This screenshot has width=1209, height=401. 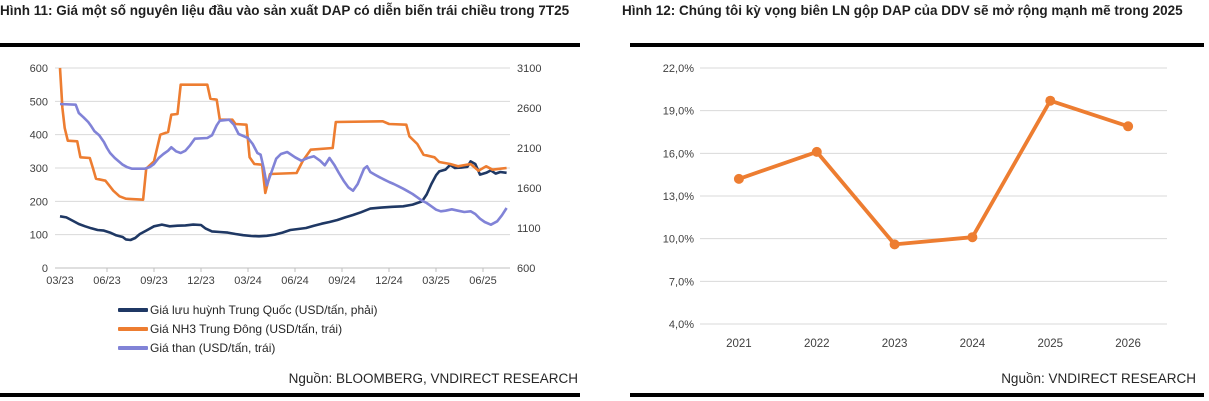 I want to click on legend-item-sulfur: Giá lưu huỳnh Trung Quốc (USD/tấn, phải), so click(x=247, y=310).